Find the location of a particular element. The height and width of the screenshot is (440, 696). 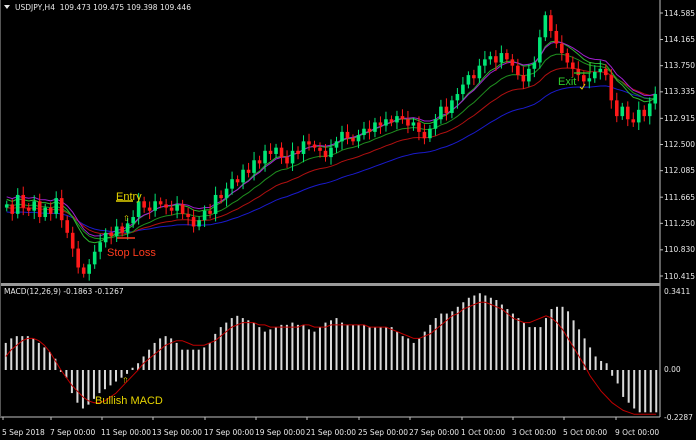

pane-separator is located at coordinates (330, 284).